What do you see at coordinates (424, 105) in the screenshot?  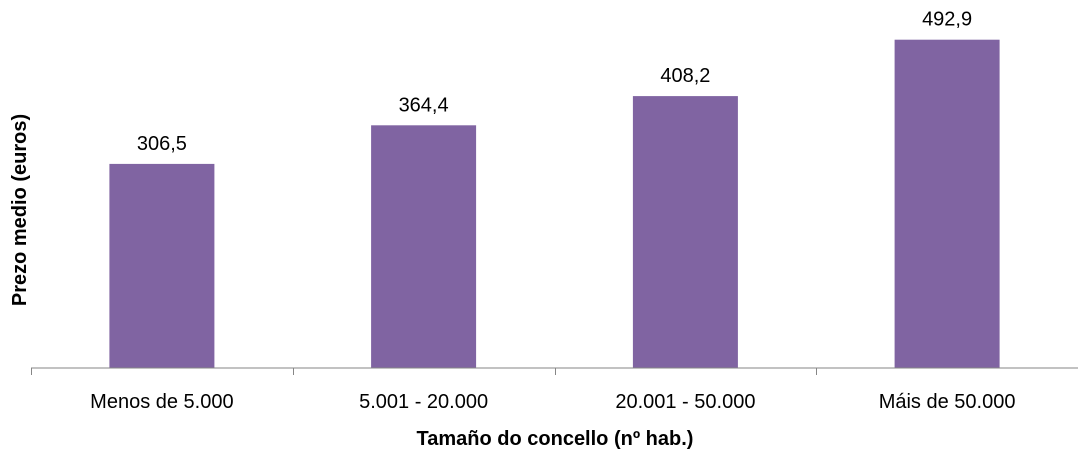 I see `data-label: 364,4` at bounding box center [424, 105].